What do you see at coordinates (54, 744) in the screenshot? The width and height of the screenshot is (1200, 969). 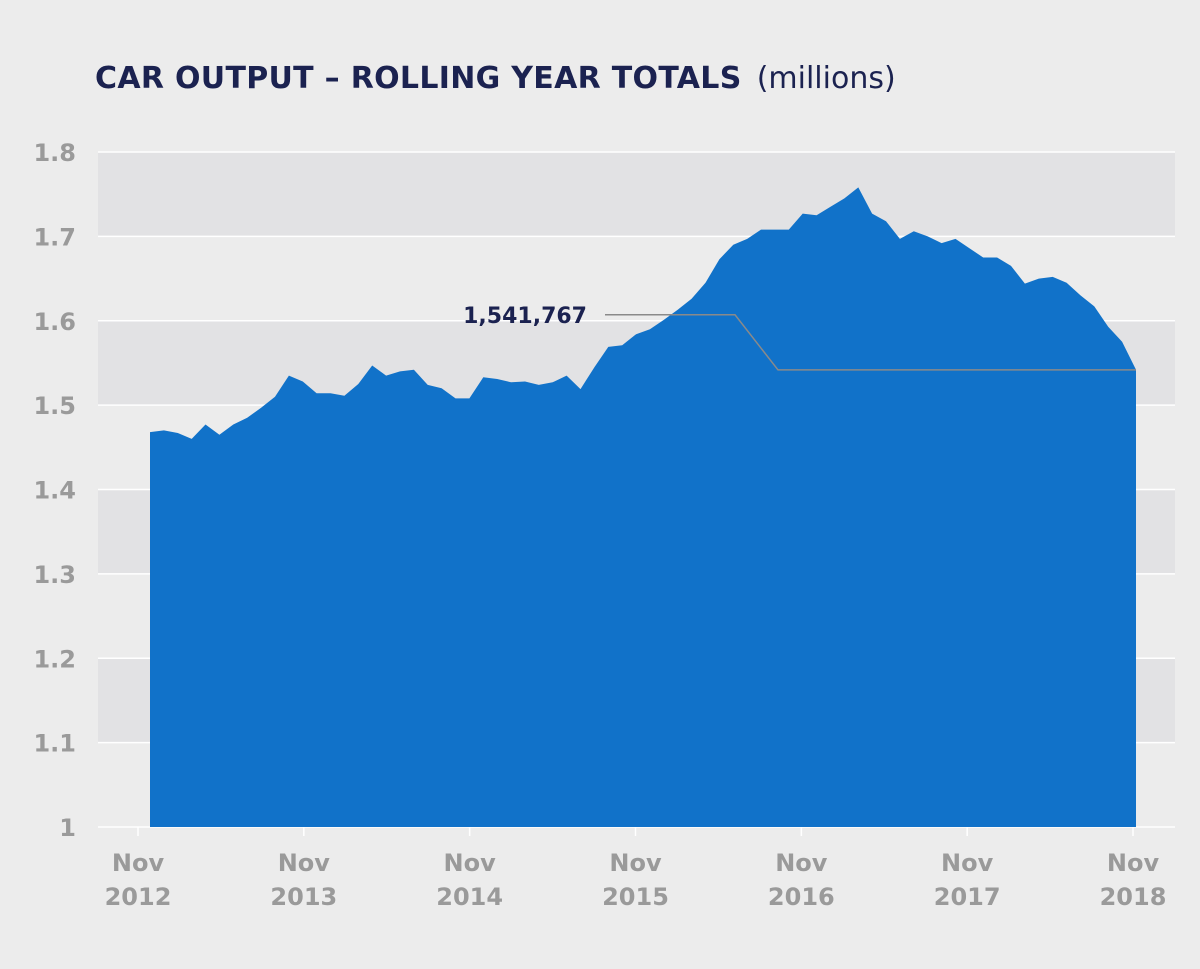 I see `y-tick-label: 1.1` at bounding box center [54, 744].